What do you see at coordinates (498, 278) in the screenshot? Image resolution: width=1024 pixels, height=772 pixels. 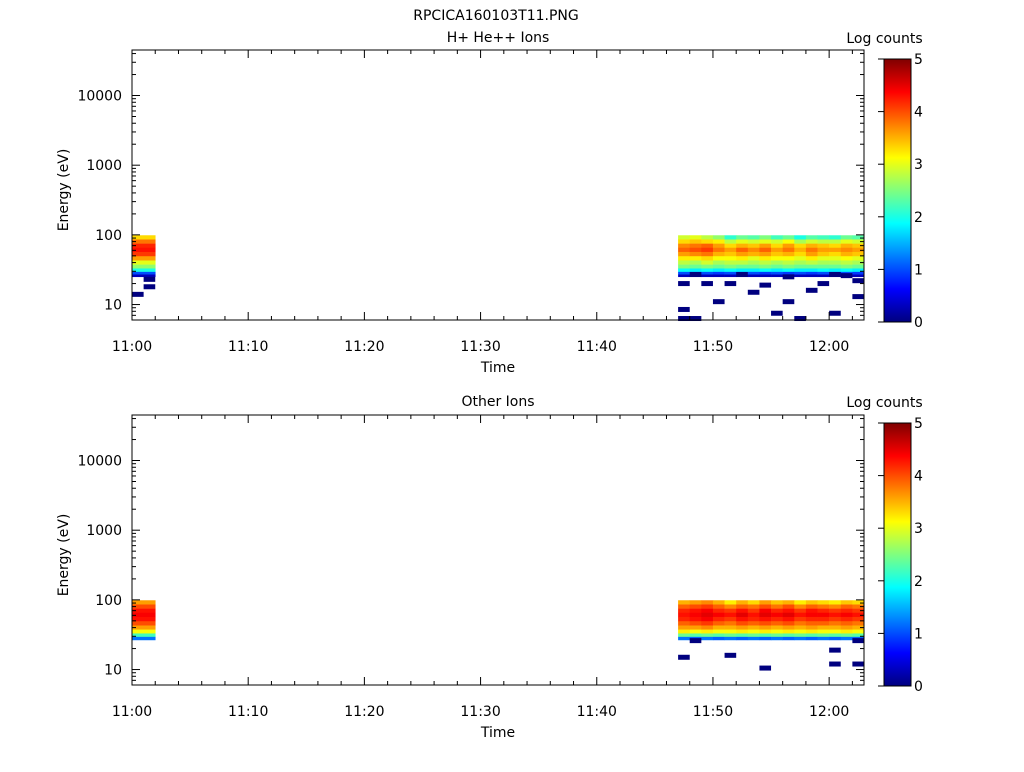 I see `spectrogram` at bounding box center [498, 278].